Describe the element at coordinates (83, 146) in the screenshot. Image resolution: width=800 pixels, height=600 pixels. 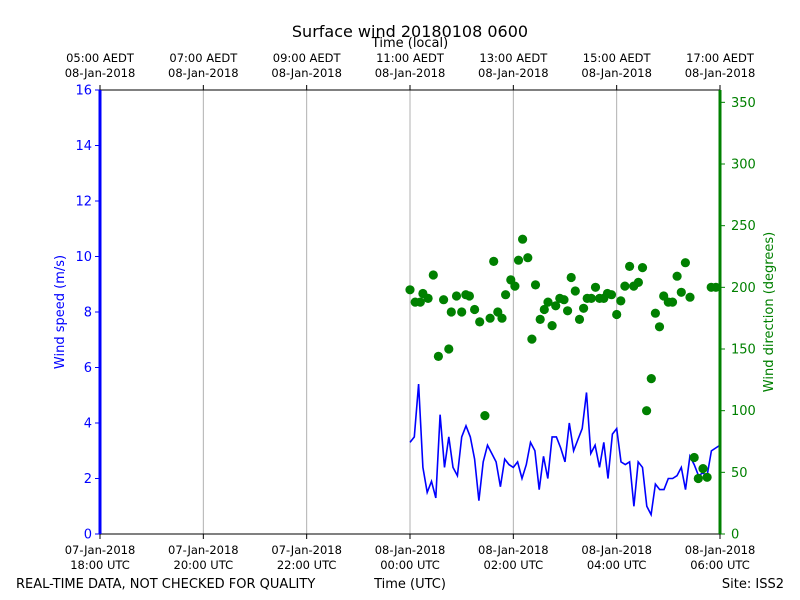
I see `left-tick-label: 14` at that location.